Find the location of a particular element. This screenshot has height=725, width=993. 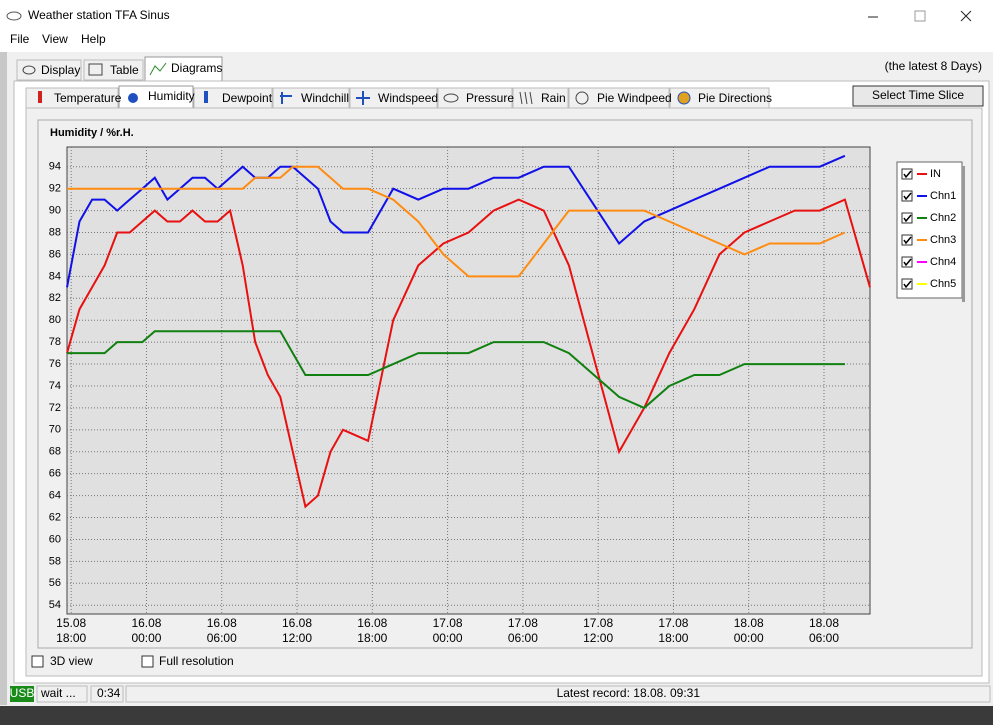

y-tick-label: 70 is located at coordinates (55, 430).